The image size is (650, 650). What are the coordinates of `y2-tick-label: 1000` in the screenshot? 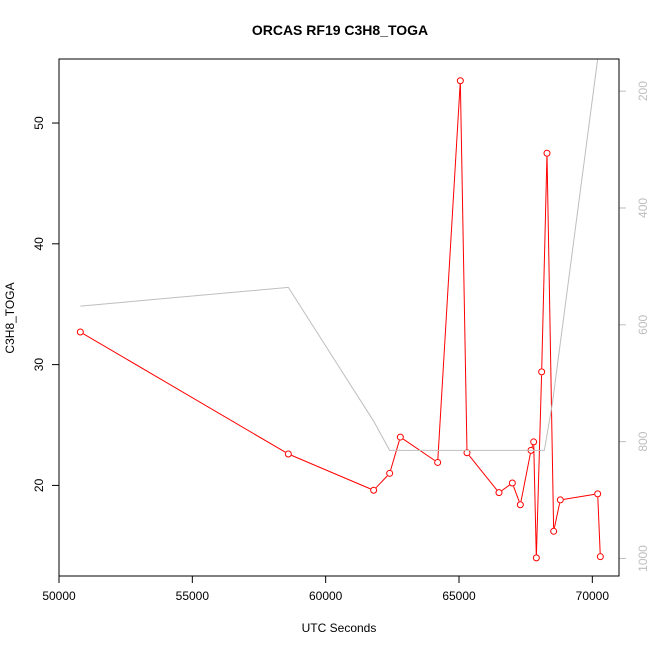 It's located at (643, 558).